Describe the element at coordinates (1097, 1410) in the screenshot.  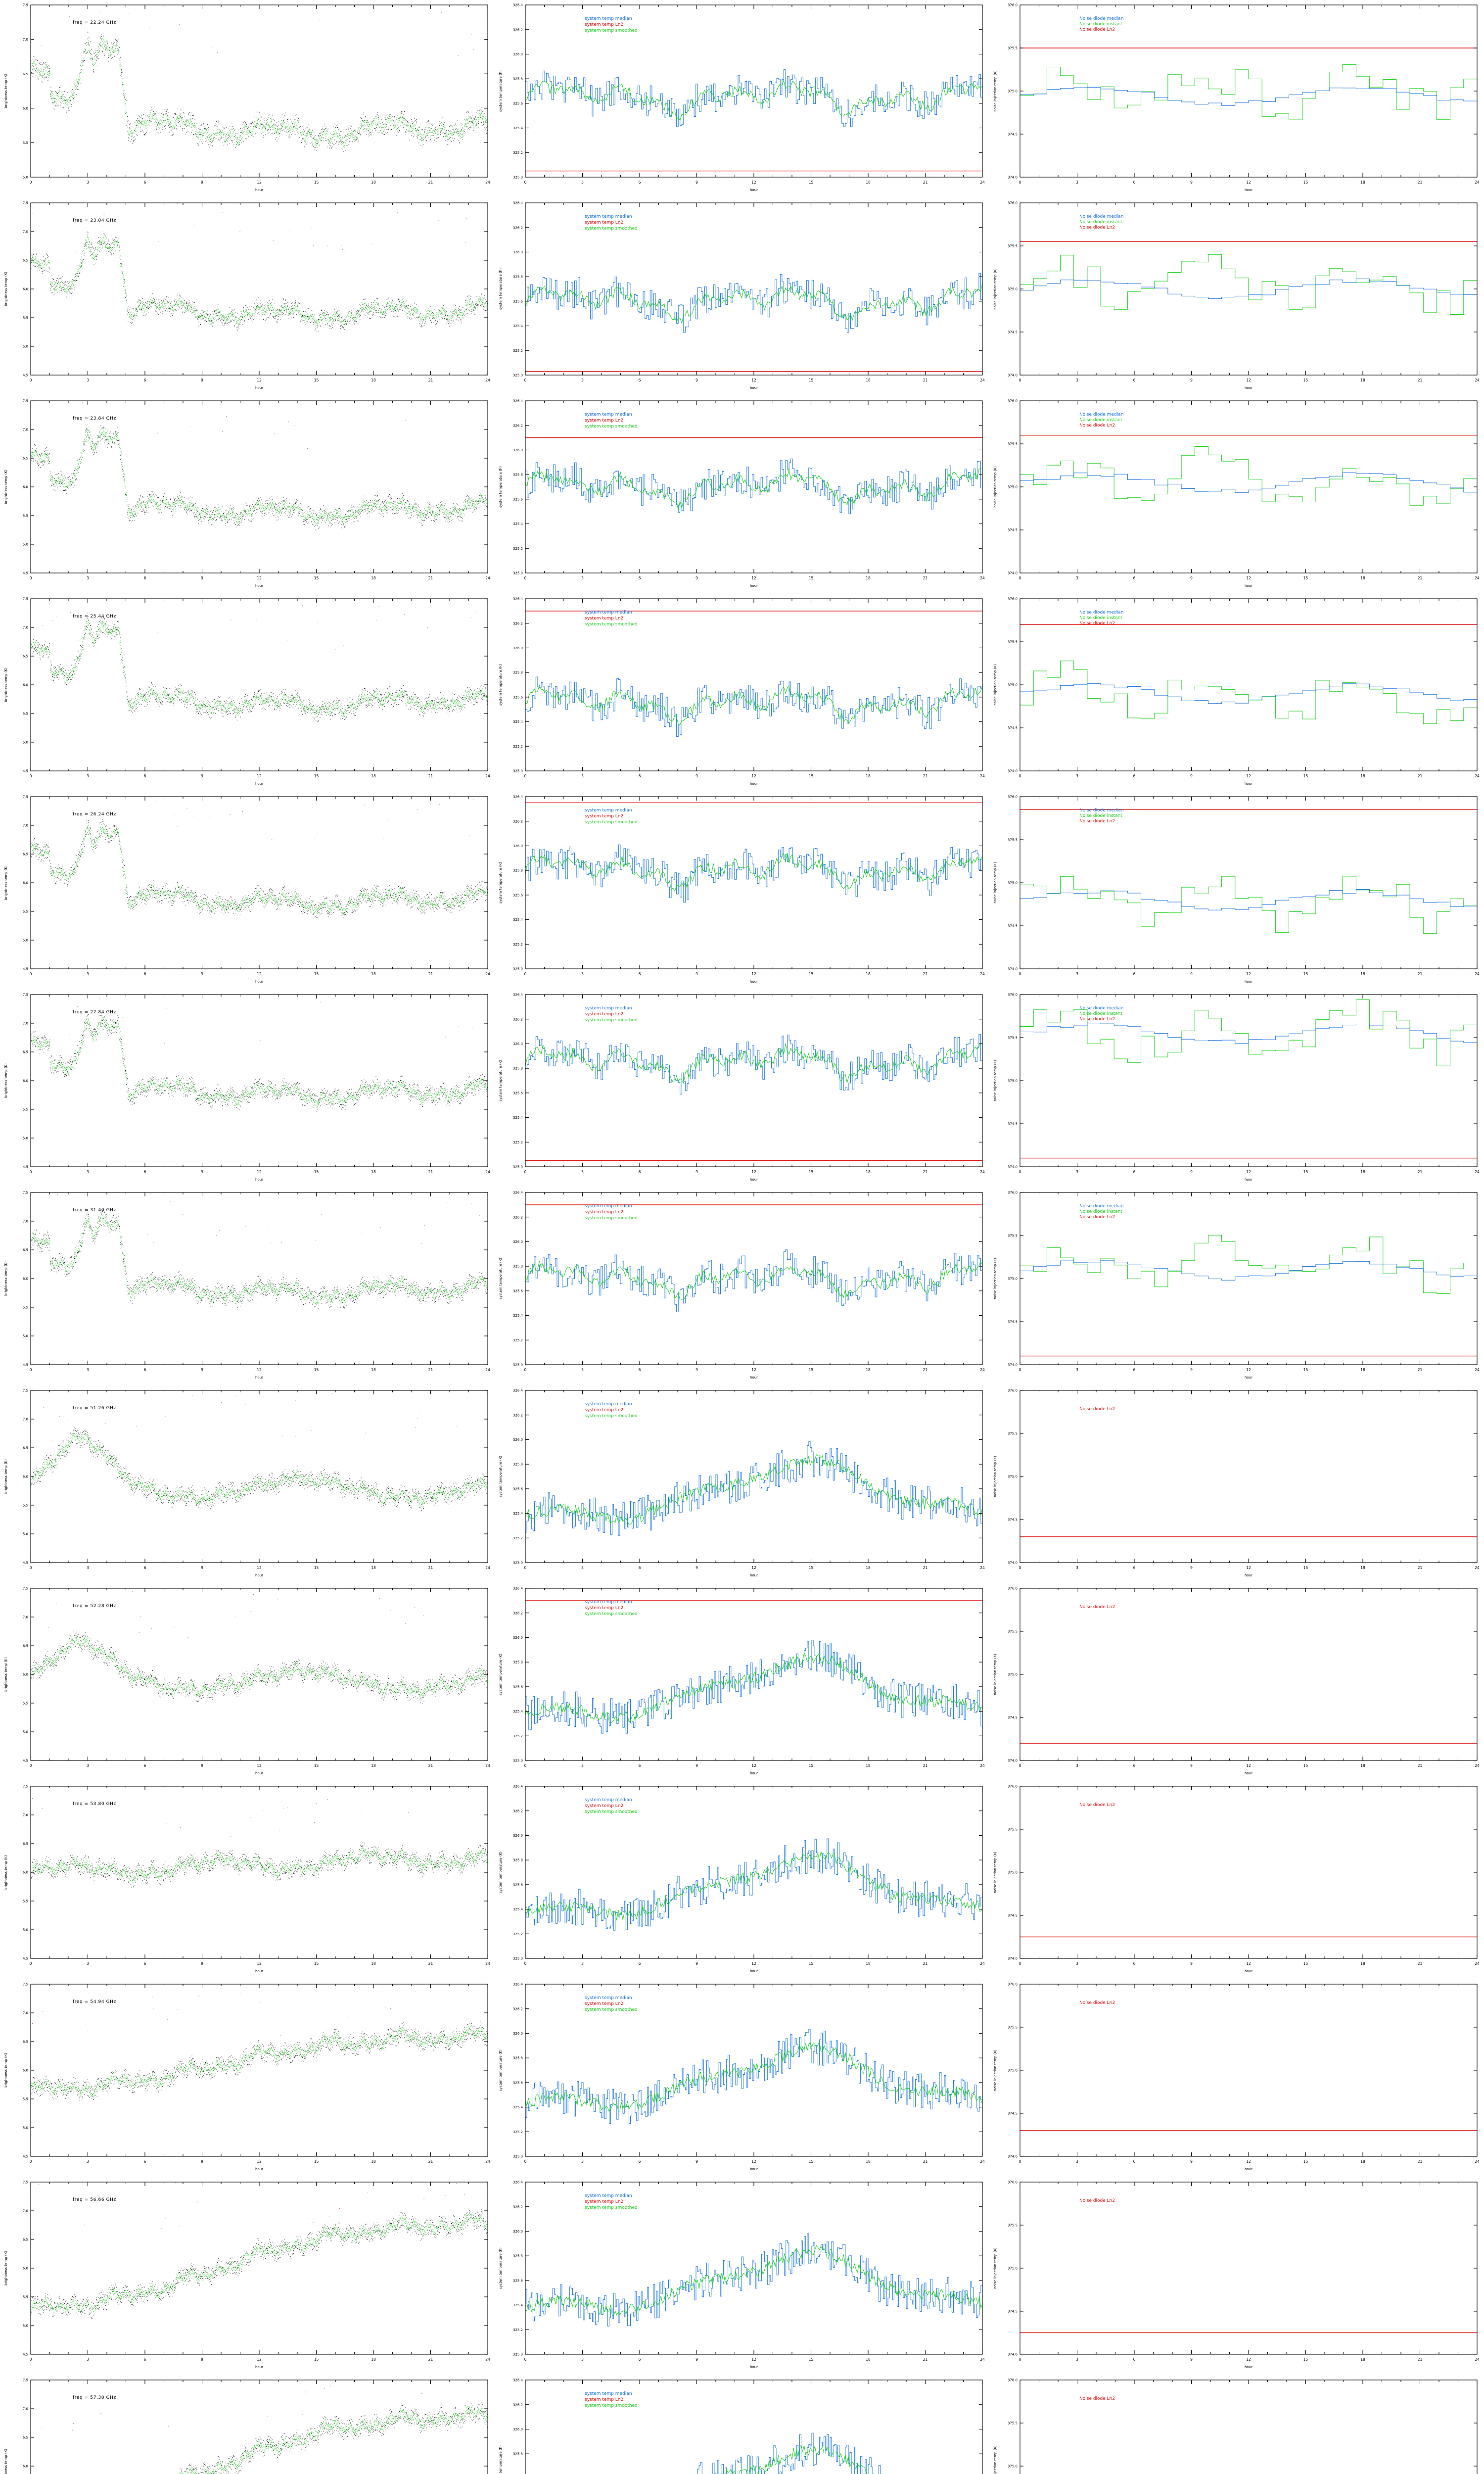
I see `legend-noise-diode-ln2: Noise diode Ln2` at that location.